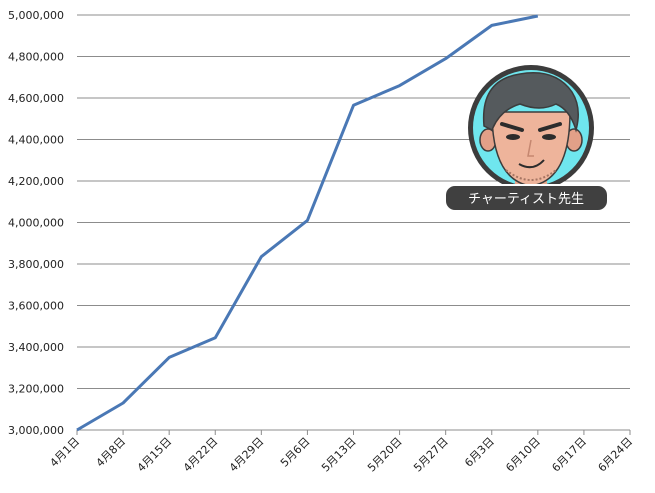 This screenshot has height=493, width=655. Describe the element at coordinates (479, 452) in the screenshot. I see `x-tick-label: 6月3日` at that location.